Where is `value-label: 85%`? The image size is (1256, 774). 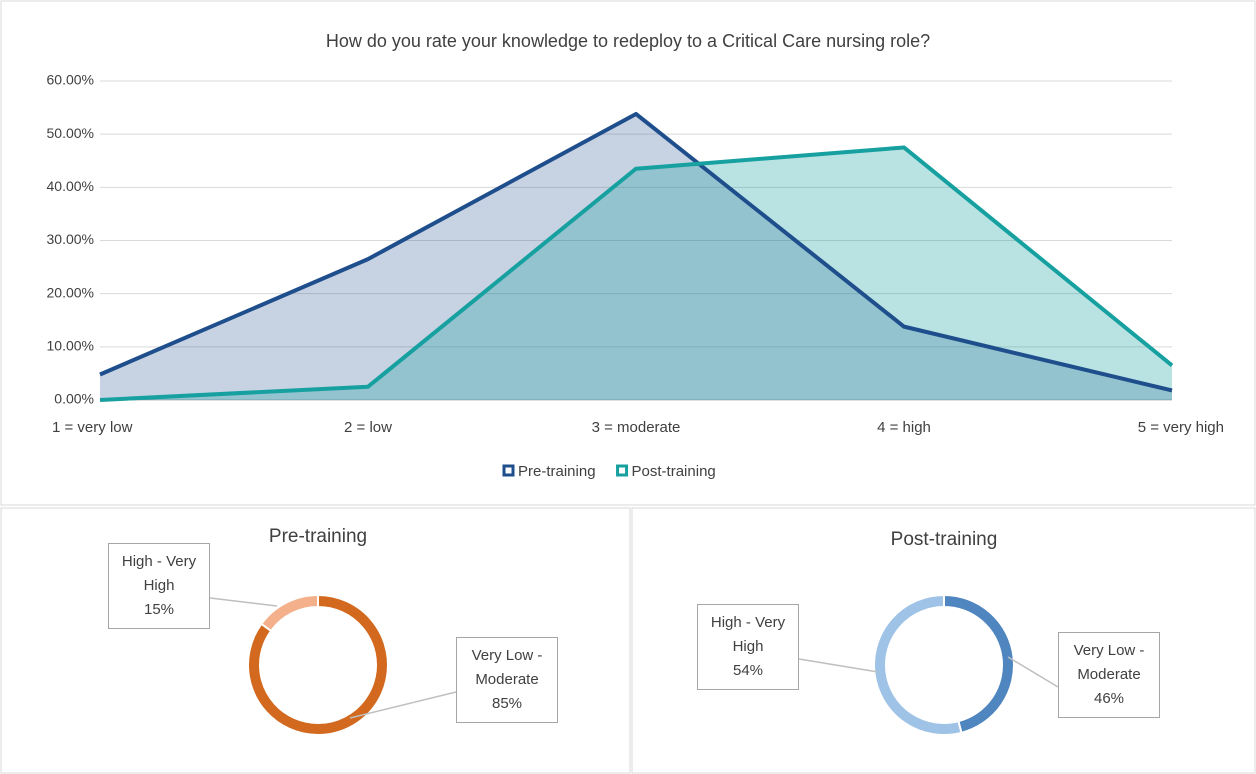 value-label: 85% is located at coordinates (507, 703).